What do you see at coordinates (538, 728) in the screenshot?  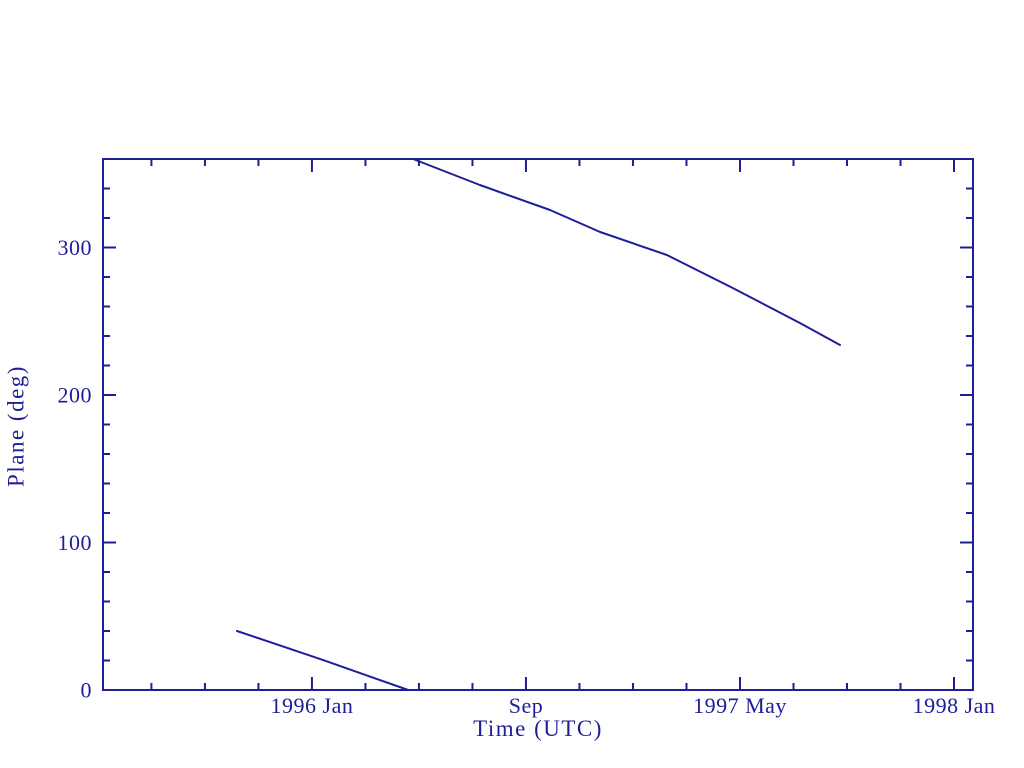 I see `x-axis-title: Time (UTC)` at bounding box center [538, 728].